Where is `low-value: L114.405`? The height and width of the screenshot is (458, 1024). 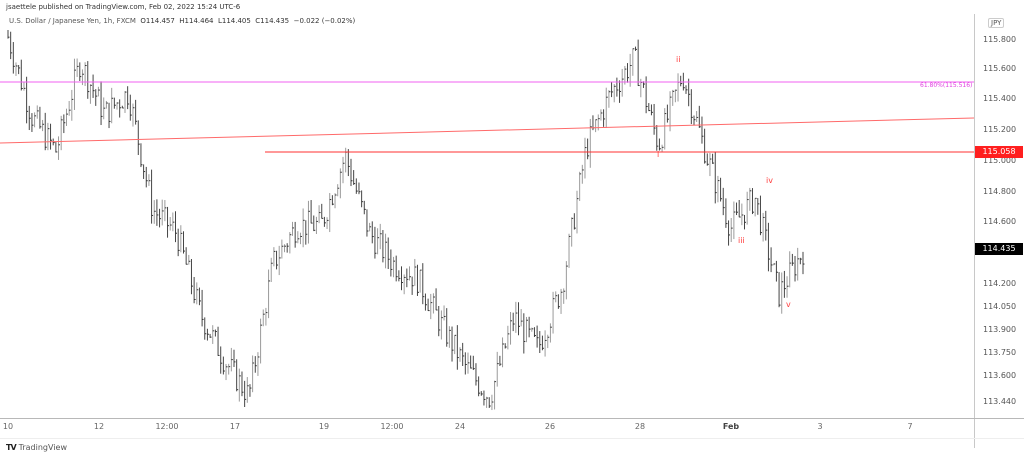
low-value: L114.405 is located at coordinates (234, 21).